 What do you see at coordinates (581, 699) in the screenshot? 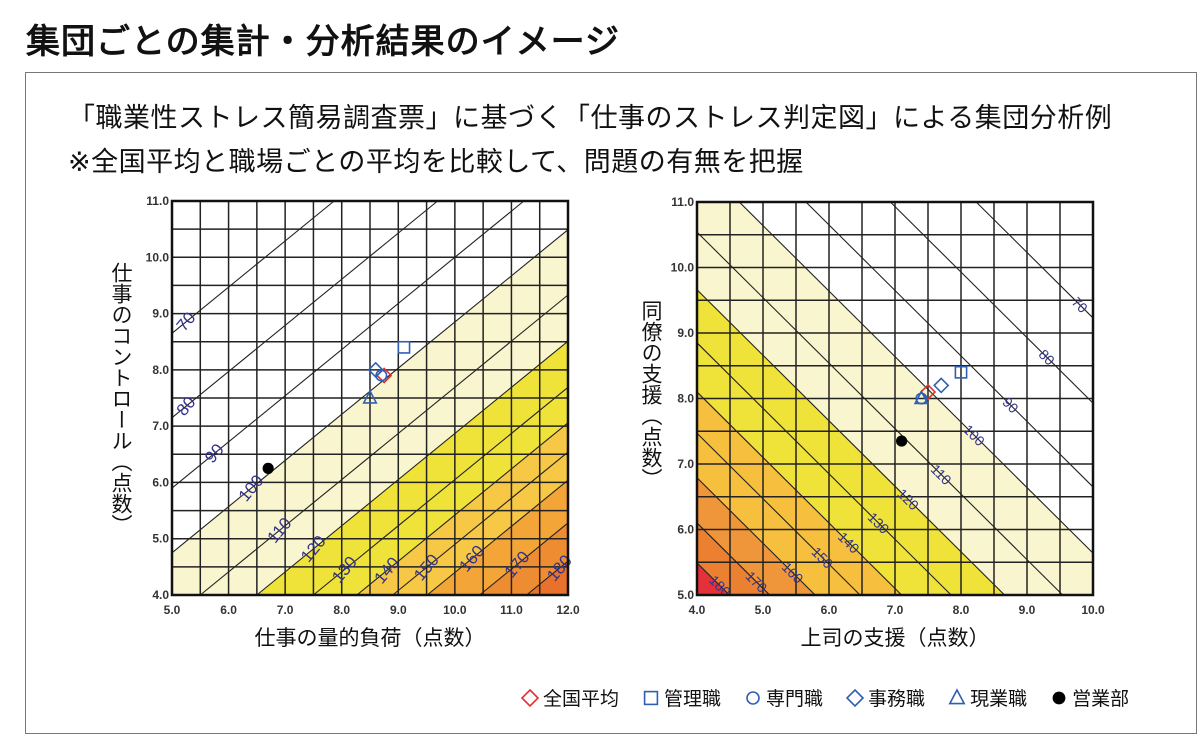
I see `legend-label: 全国平均` at bounding box center [581, 699].